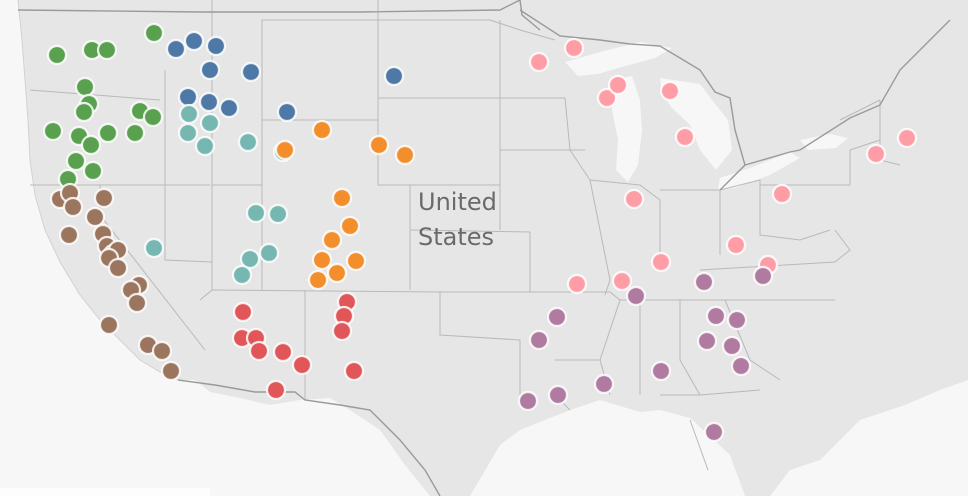 Image resolution: width=968 pixels, height=496 pixels. What do you see at coordinates (456, 237) in the screenshot?
I see `country-label-line2: States` at bounding box center [456, 237].